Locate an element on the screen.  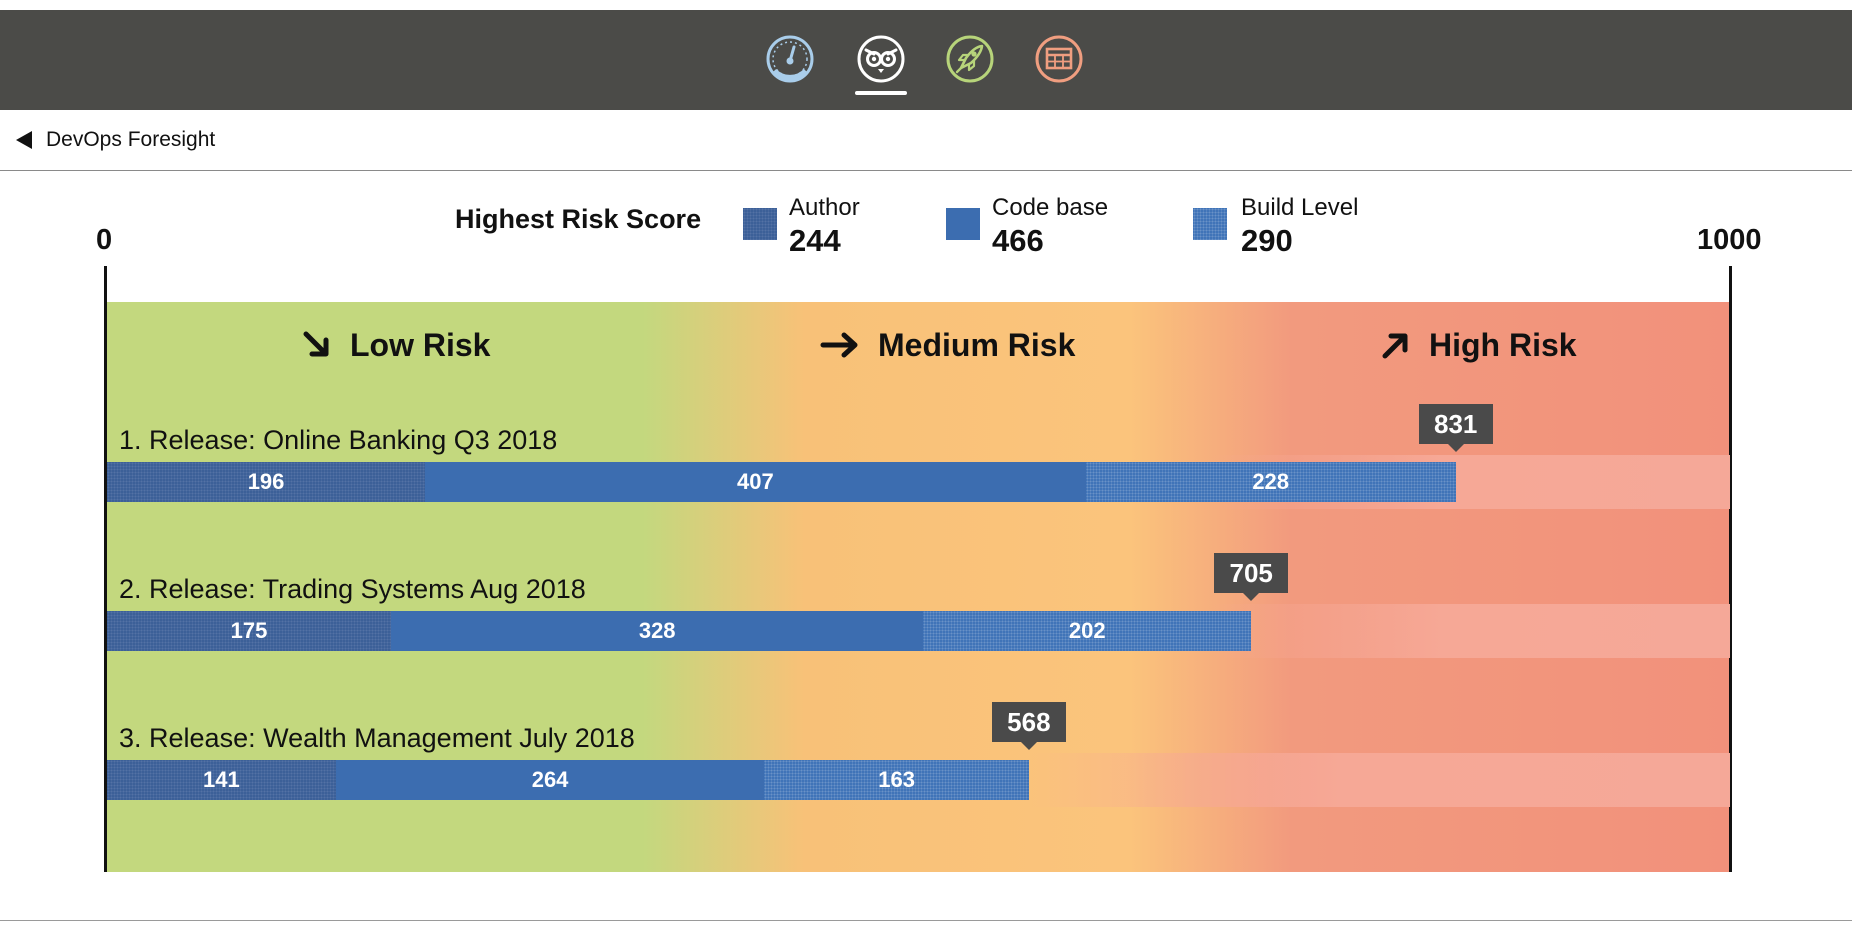
zone-low-risk: Low Risk is located at coordinates (396, 345).